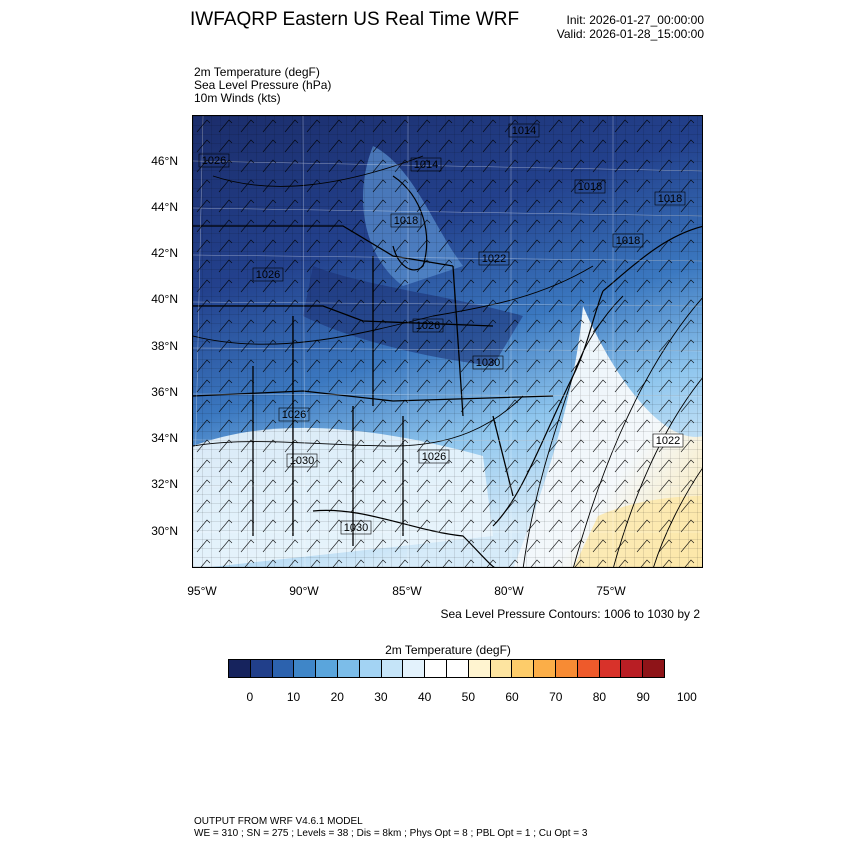  I want to click on lon-label-80w: 80°W, so click(509, 591).